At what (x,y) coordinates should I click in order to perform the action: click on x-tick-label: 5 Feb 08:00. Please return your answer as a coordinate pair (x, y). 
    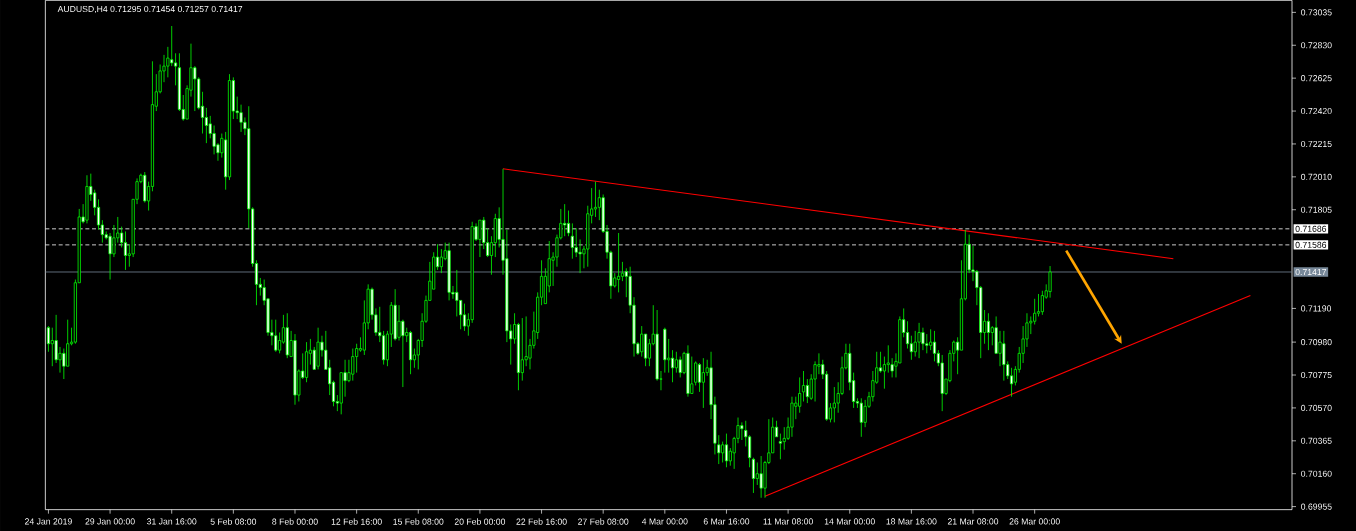
    Looking at the image, I should click on (233, 521).